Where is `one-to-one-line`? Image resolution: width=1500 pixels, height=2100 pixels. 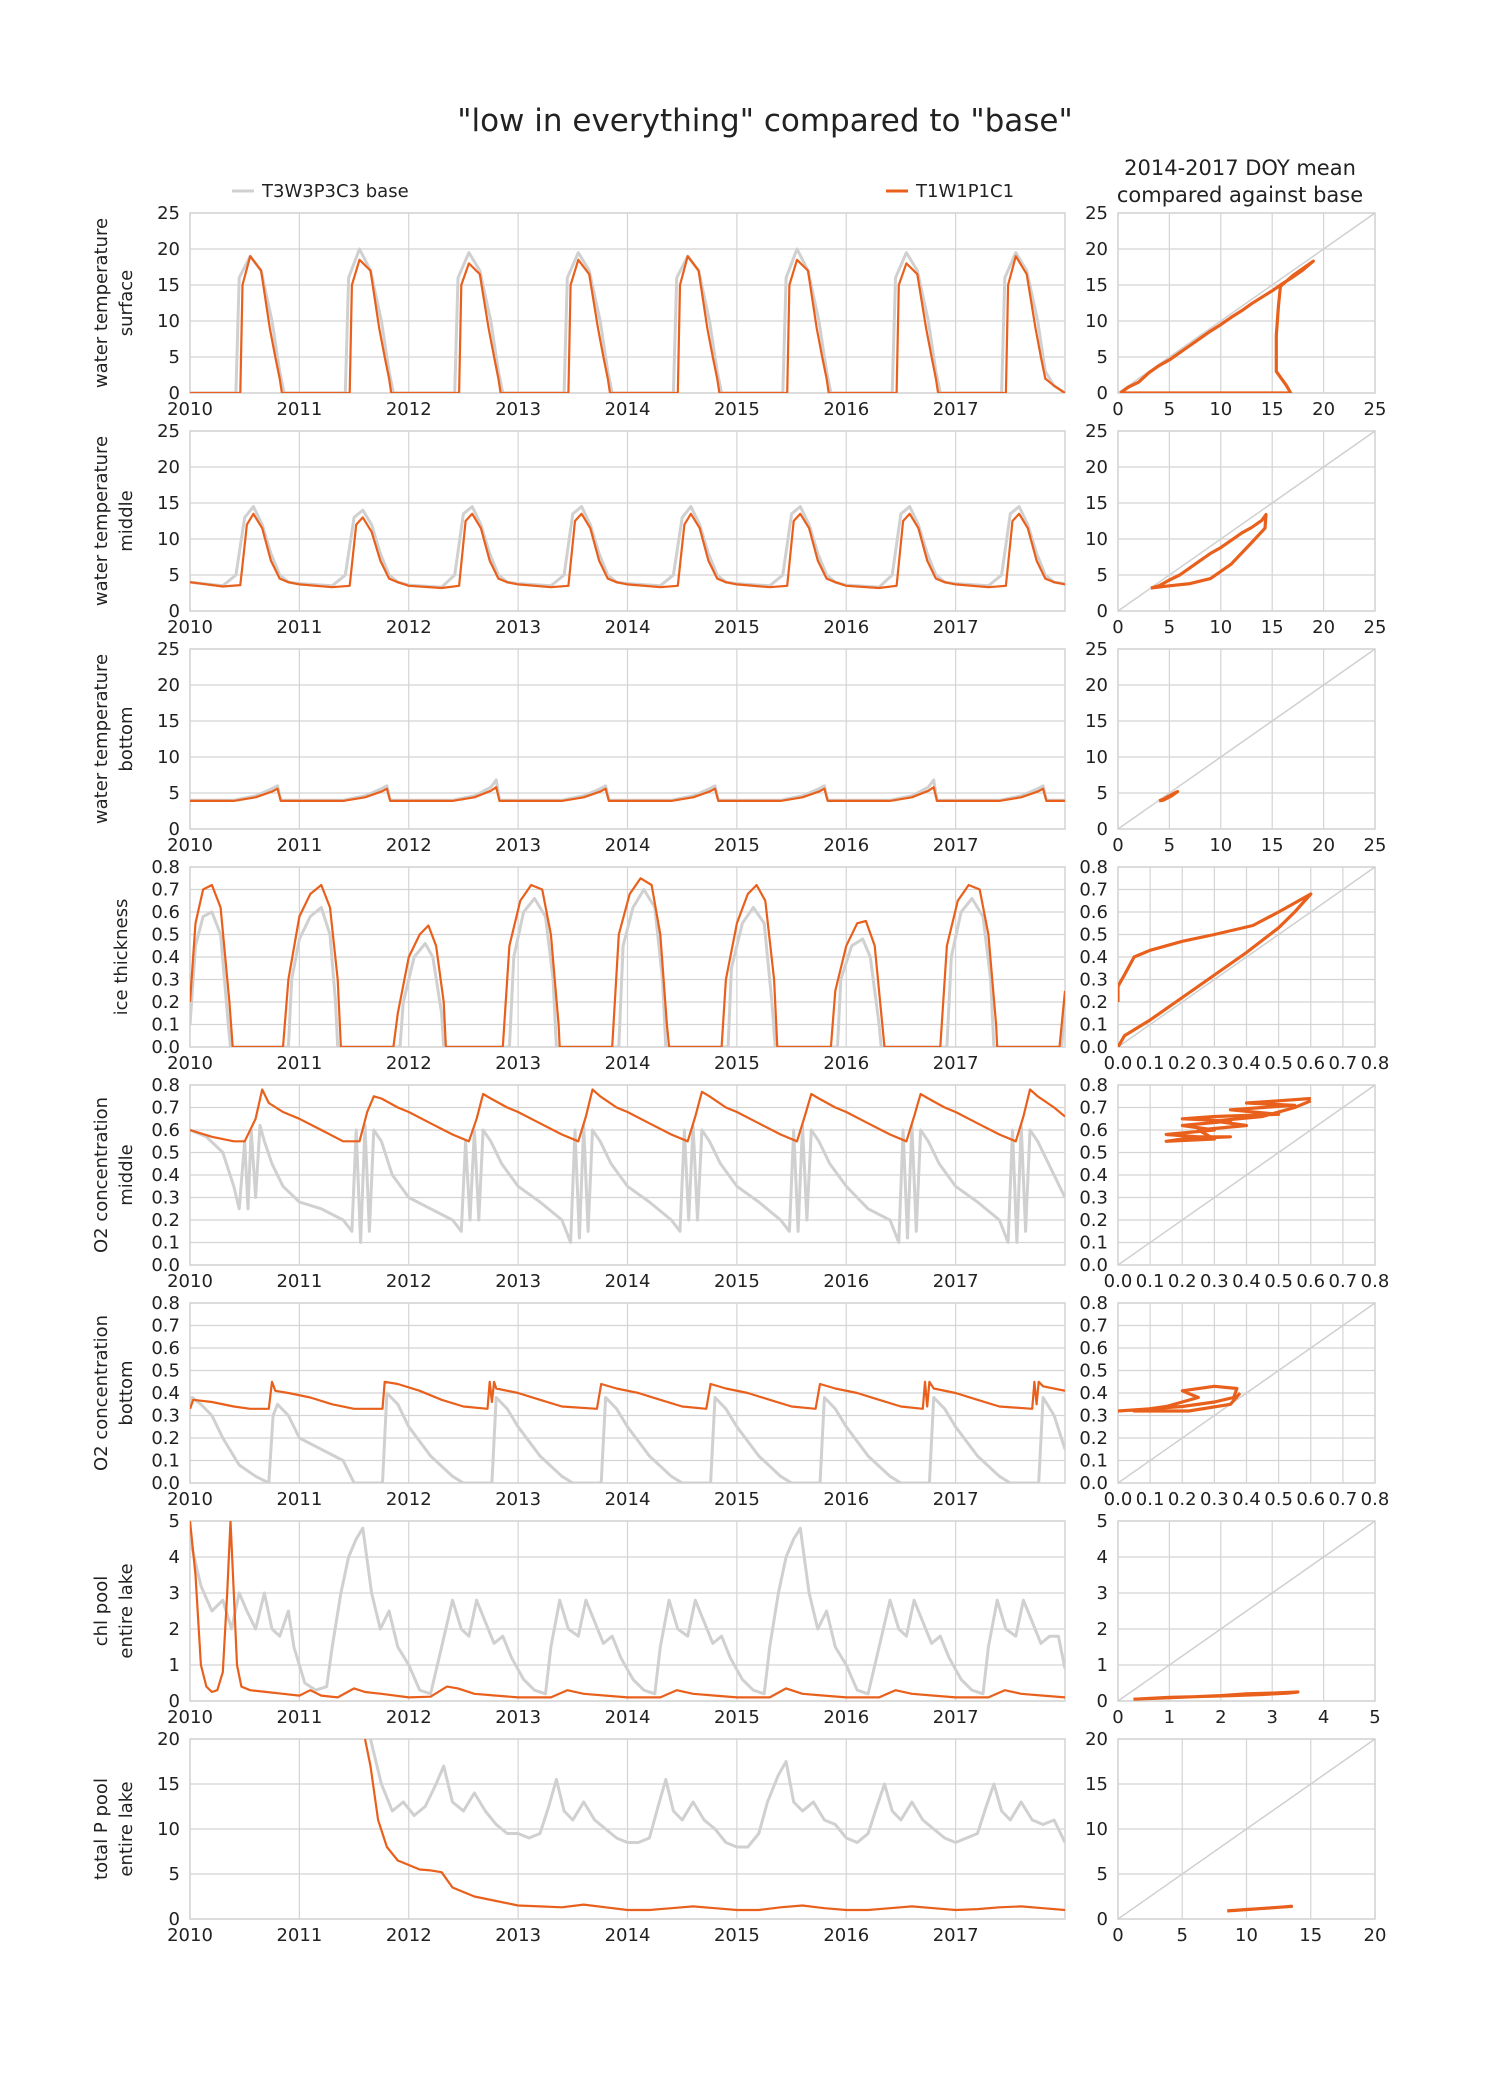
one-to-one-line is located at coordinates (1246, 1175).